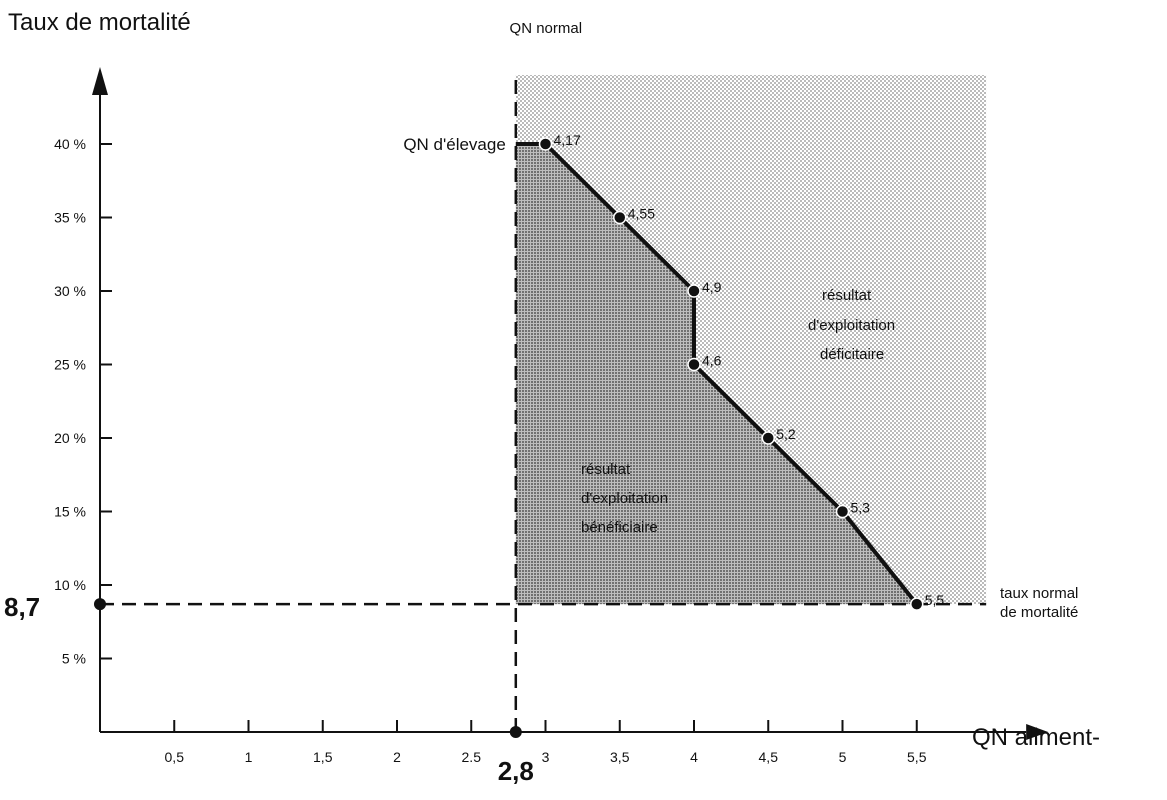 This screenshot has height=800, width=1167. Describe the element at coordinates (70, 585) in the screenshot. I see `y-tick-label: 10 %` at that location.